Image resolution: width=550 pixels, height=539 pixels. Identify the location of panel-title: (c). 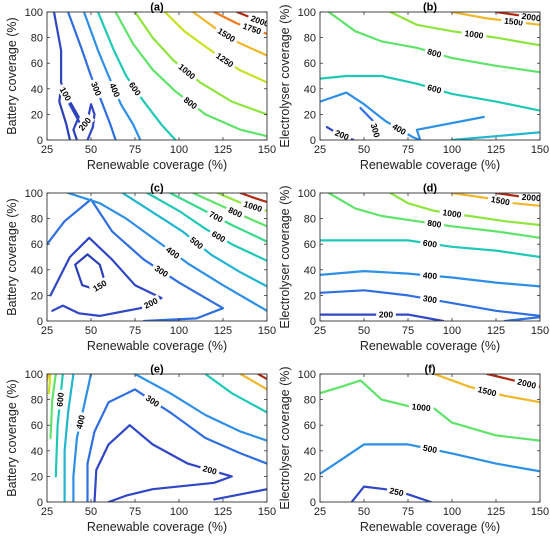
(157, 189).